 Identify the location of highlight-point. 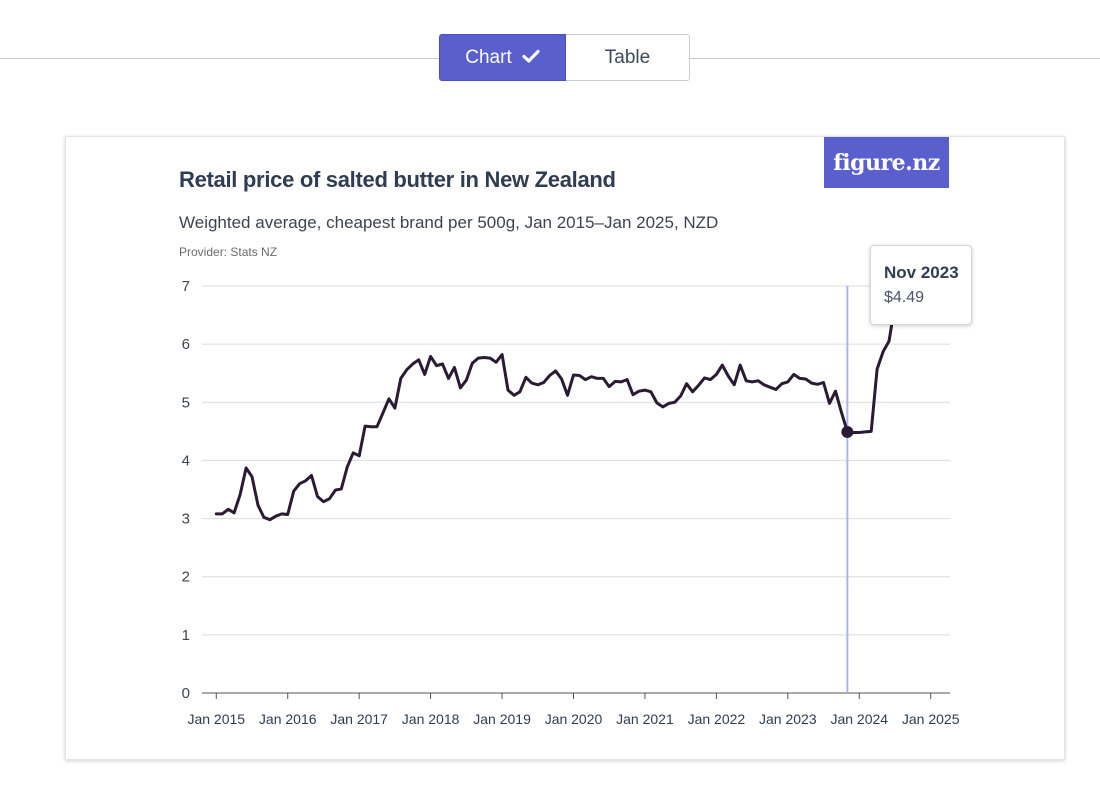
(847, 431).